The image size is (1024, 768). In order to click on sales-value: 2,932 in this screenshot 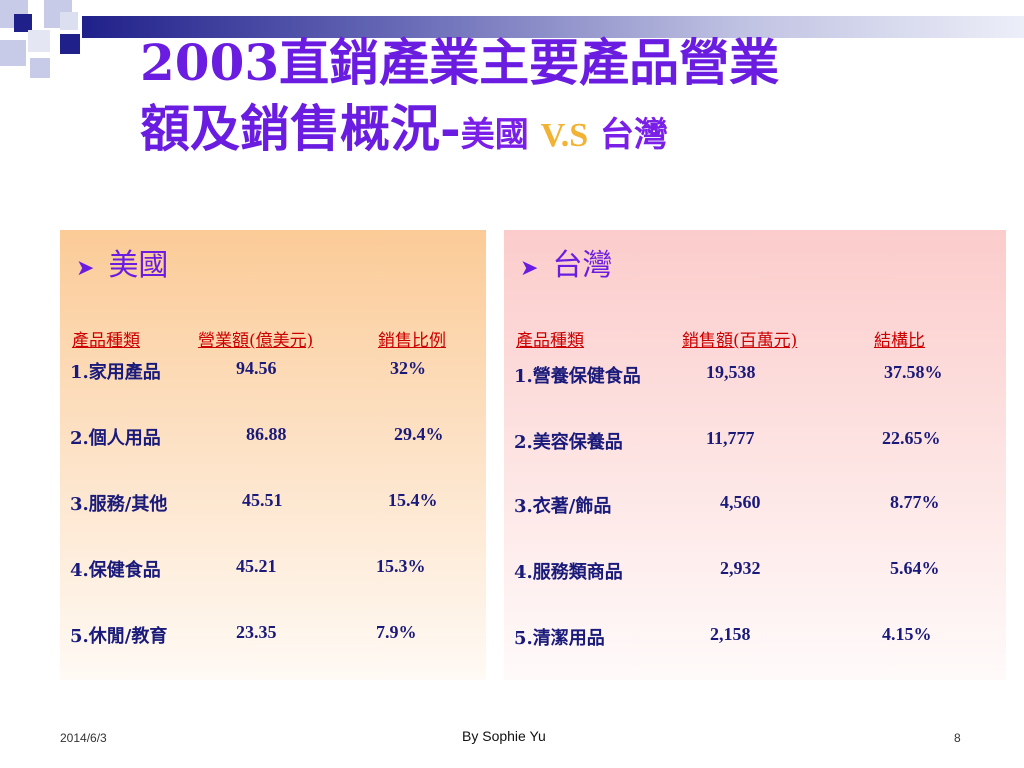, I will do `click(740, 568)`.